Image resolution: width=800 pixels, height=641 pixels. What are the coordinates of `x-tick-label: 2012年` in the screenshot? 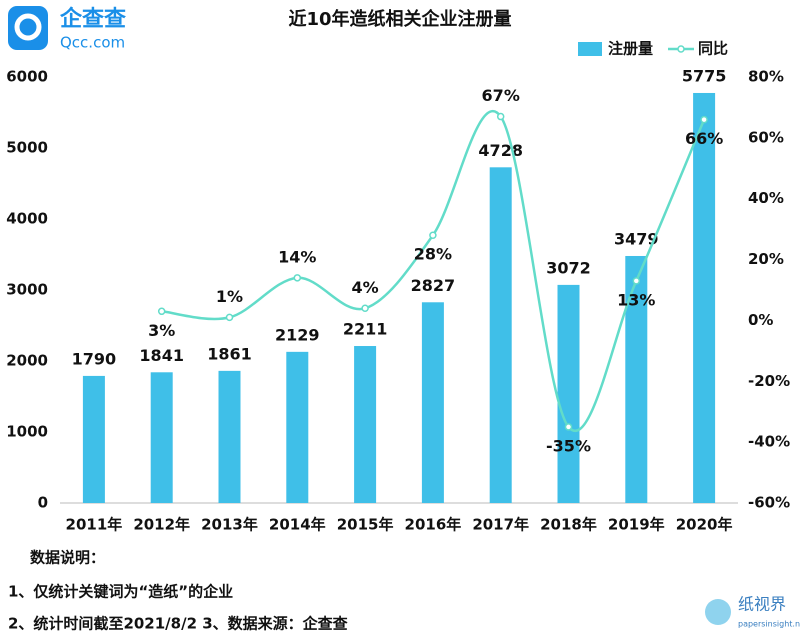 It's located at (161, 525).